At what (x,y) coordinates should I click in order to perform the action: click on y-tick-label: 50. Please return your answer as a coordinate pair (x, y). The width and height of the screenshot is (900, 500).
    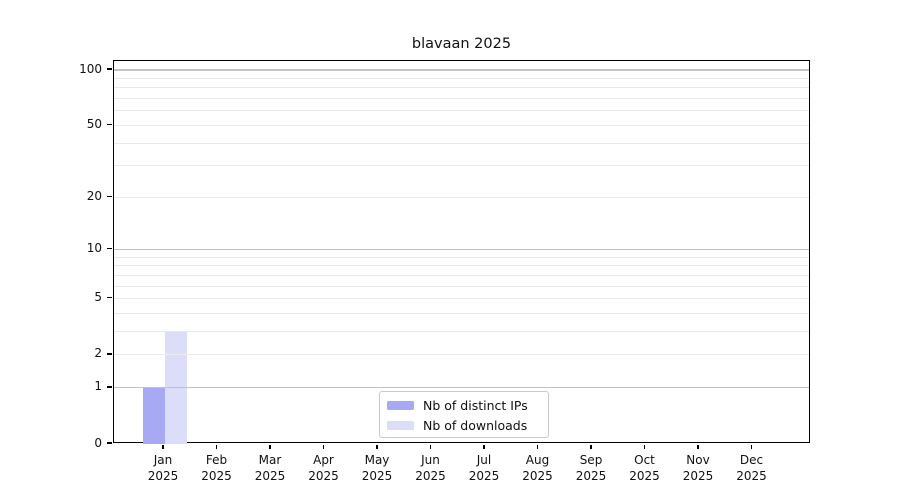
    Looking at the image, I should click on (94, 123).